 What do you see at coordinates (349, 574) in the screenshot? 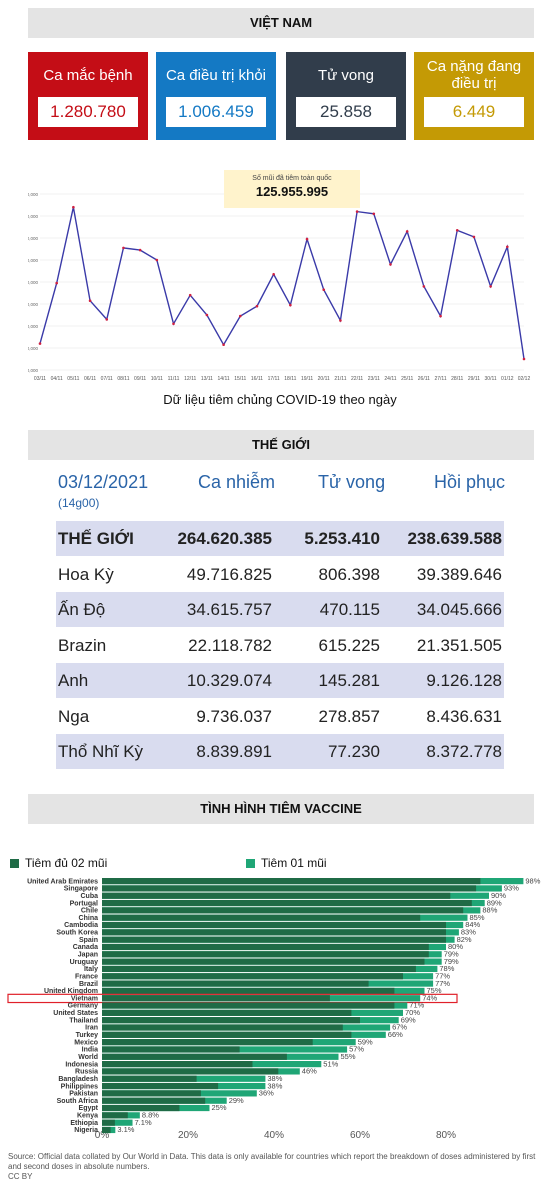
I see `deaths-value: 806.398` at bounding box center [349, 574].